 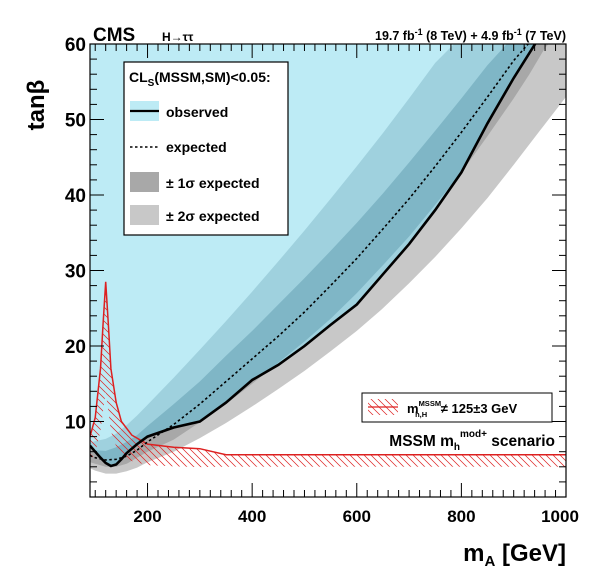 I want to click on luminosity-label: 19.7 fb-1 (8 TeV) + 4.9 fb-1 (7 TeV), so click(x=470, y=35).